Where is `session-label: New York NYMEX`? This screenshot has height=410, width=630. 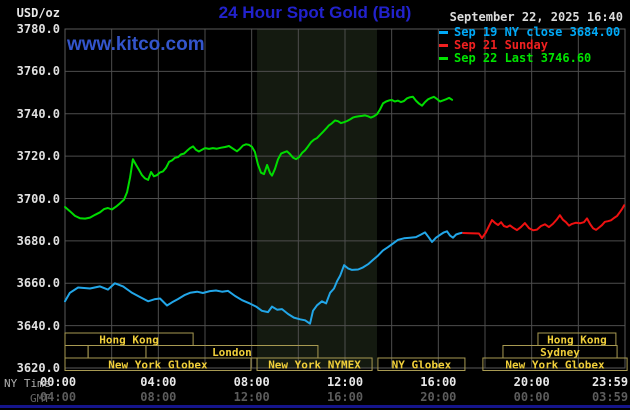 session-label: New York NYMEX is located at coordinates (314, 364).